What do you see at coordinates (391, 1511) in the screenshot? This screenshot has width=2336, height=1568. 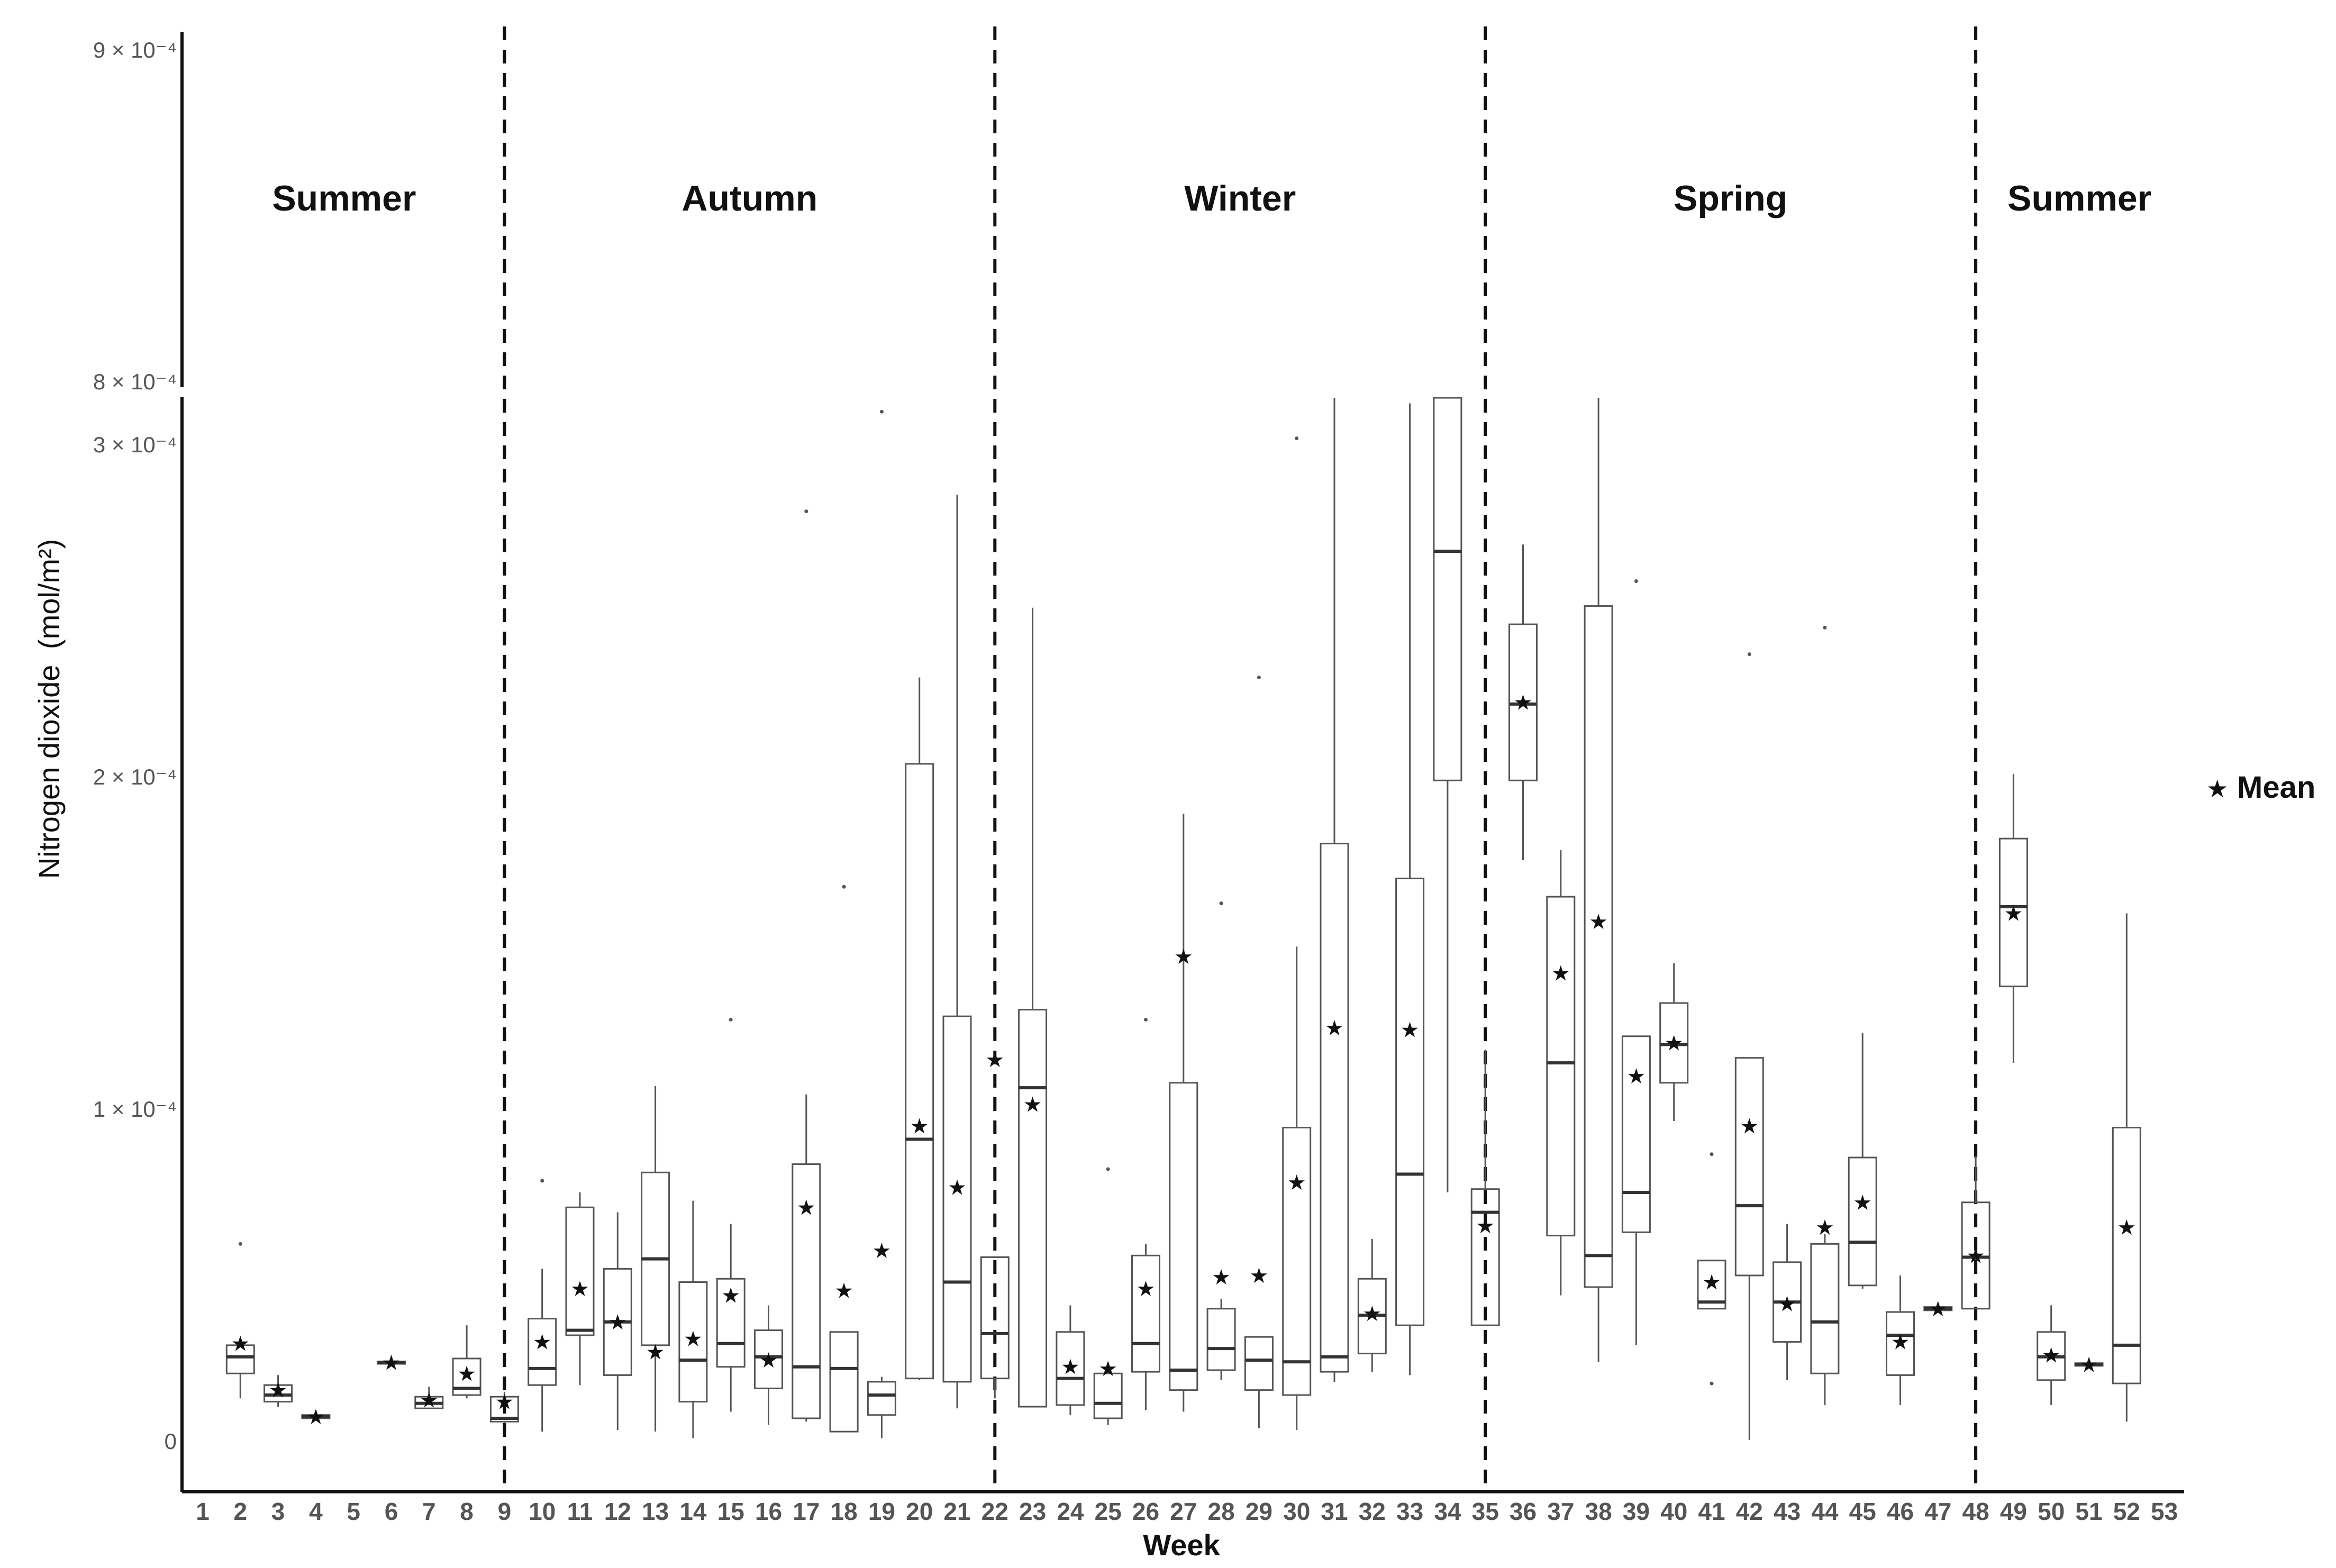 I see `x-tick-label: 6` at bounding box center [391, 1511].